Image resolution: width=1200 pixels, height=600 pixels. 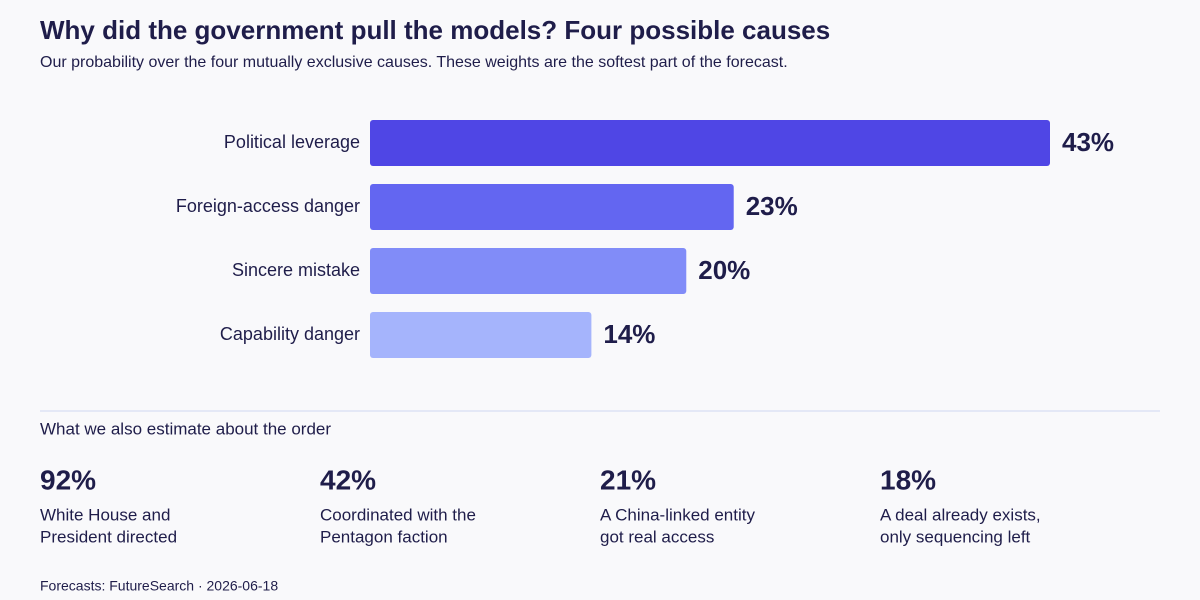 What do you see at coordinates (348, 479) in the screenshot?
I see `estimate-value: 42%` at bounding box center [348, 479].